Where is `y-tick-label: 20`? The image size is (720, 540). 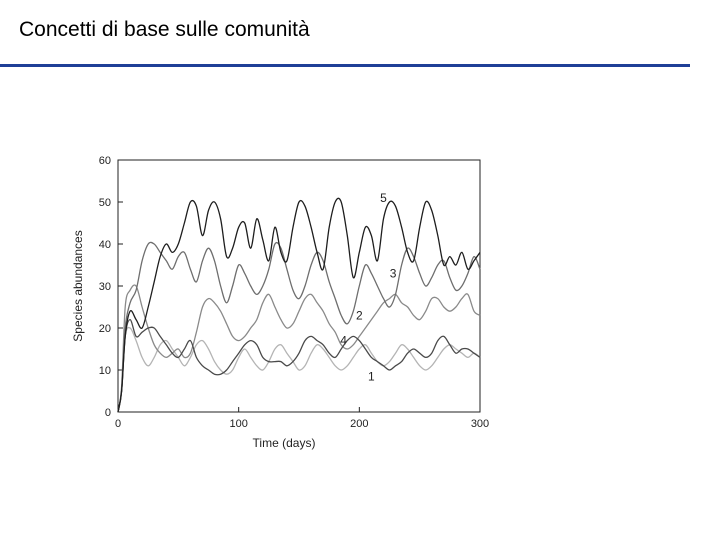 y-tick-label: 20 is located at coordinates (105, 329).